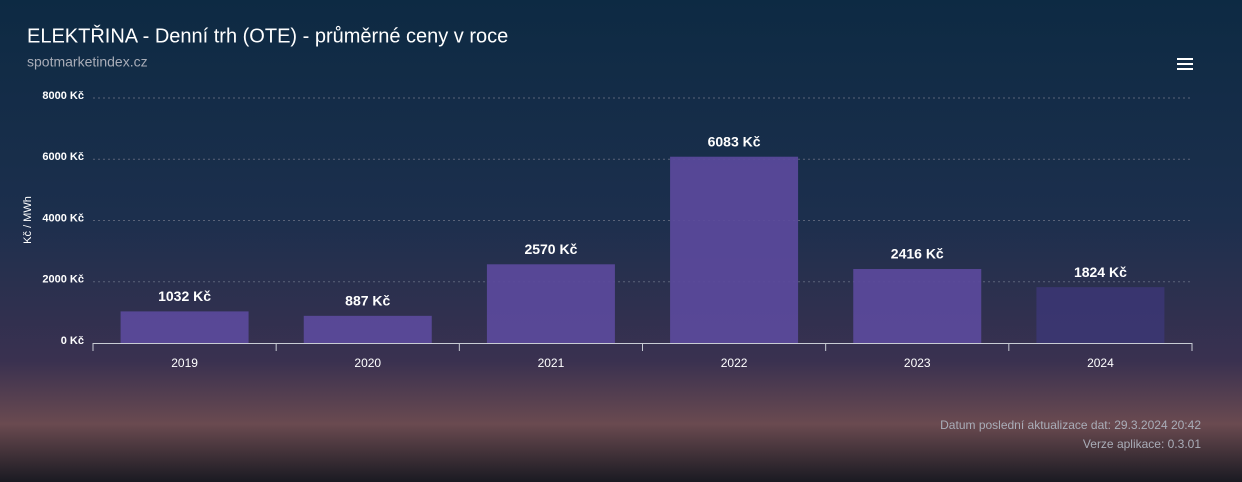 This screenshot has width=1242, height=482. What do you see at coordinates (550, 249) in the screenshot?
I see `value-label: 2570 Kč` at bounding box center [550, 249].